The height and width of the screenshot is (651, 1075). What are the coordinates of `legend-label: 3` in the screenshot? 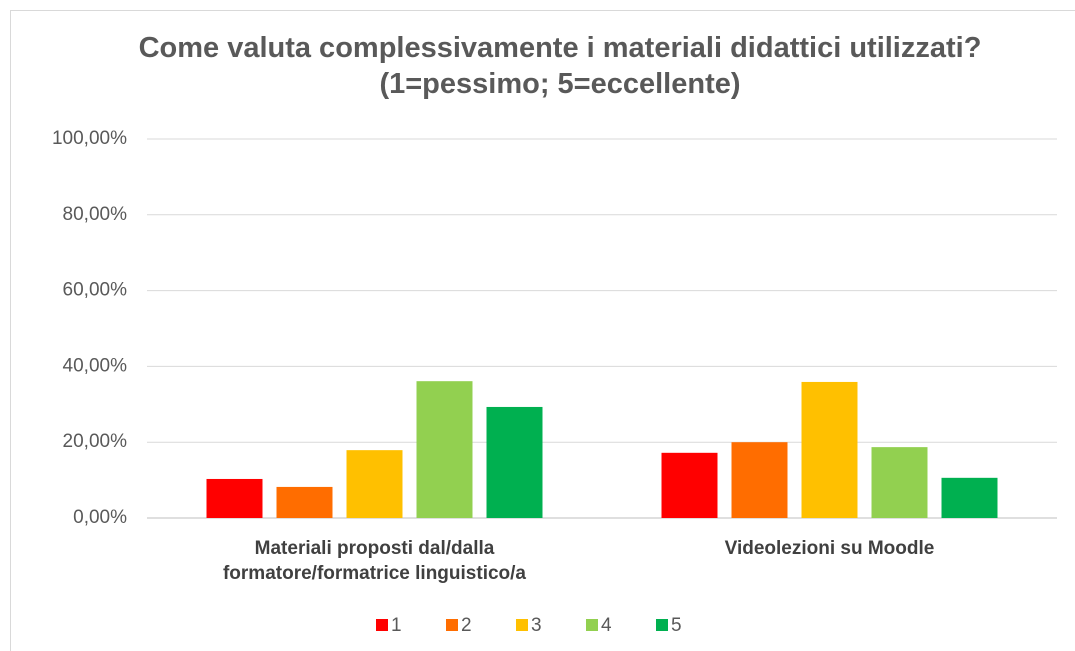 It's located at (536, 625).